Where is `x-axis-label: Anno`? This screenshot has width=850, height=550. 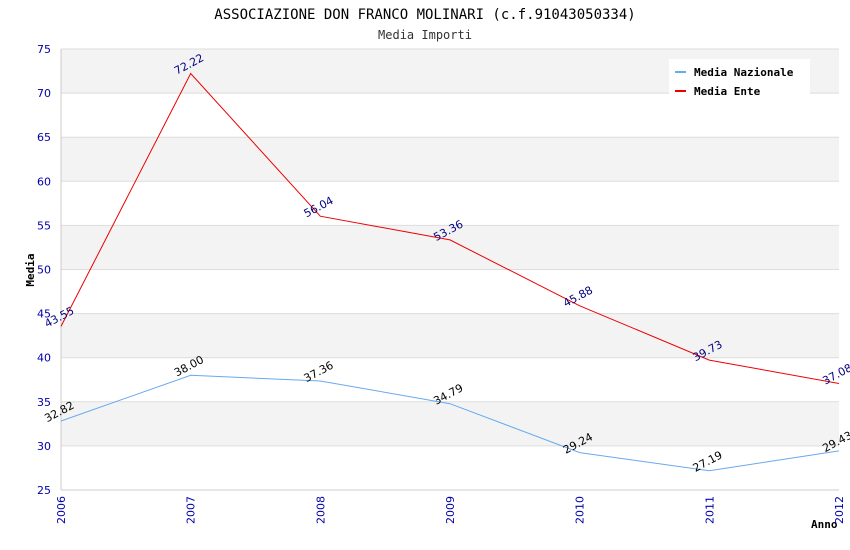 x-axis-label: Anno is located at coordinates (824, 524).